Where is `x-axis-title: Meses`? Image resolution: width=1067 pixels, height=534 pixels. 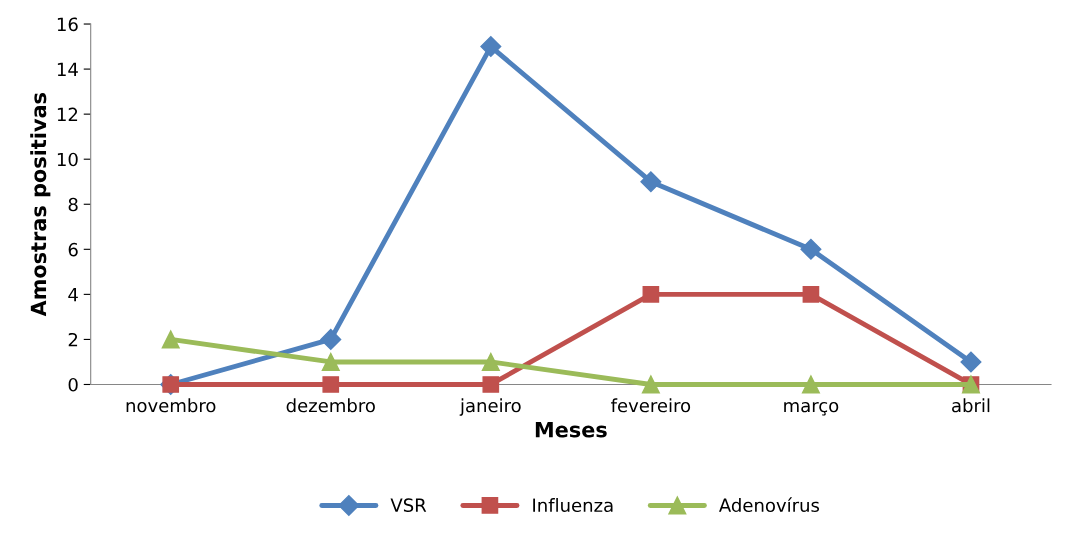
x-axis-title: Meses is located at coordinates (571, 430).